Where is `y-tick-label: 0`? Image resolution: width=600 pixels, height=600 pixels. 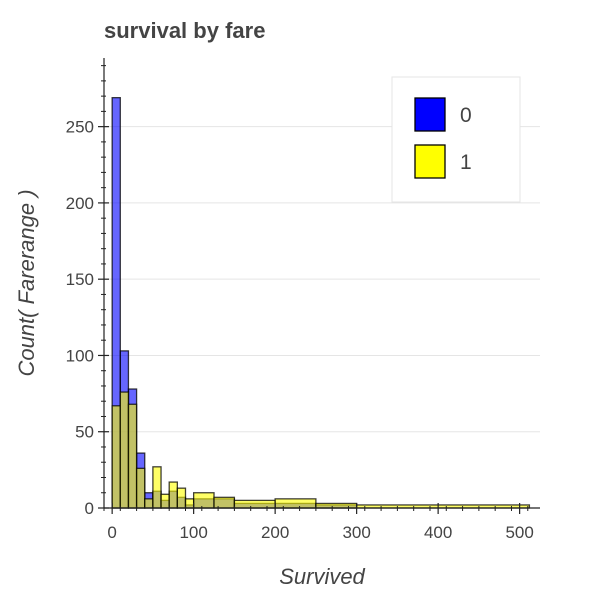 y-tick-label: 0 is located at coordinates (89, 508).